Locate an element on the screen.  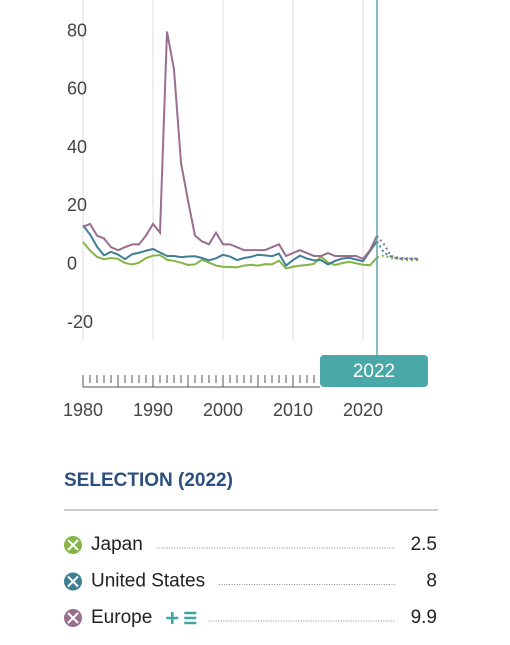
legend-name: Japan is located at coordinates (117, 544).